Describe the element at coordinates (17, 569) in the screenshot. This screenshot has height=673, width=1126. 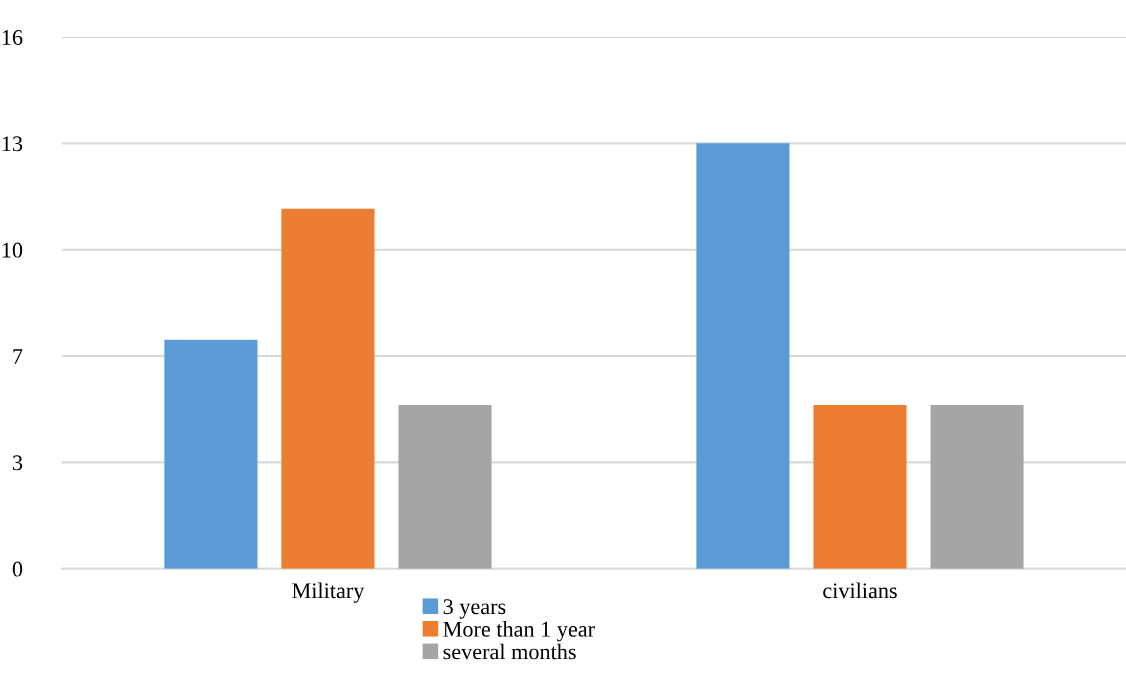
I see `y-tick-label: 0` at that location.